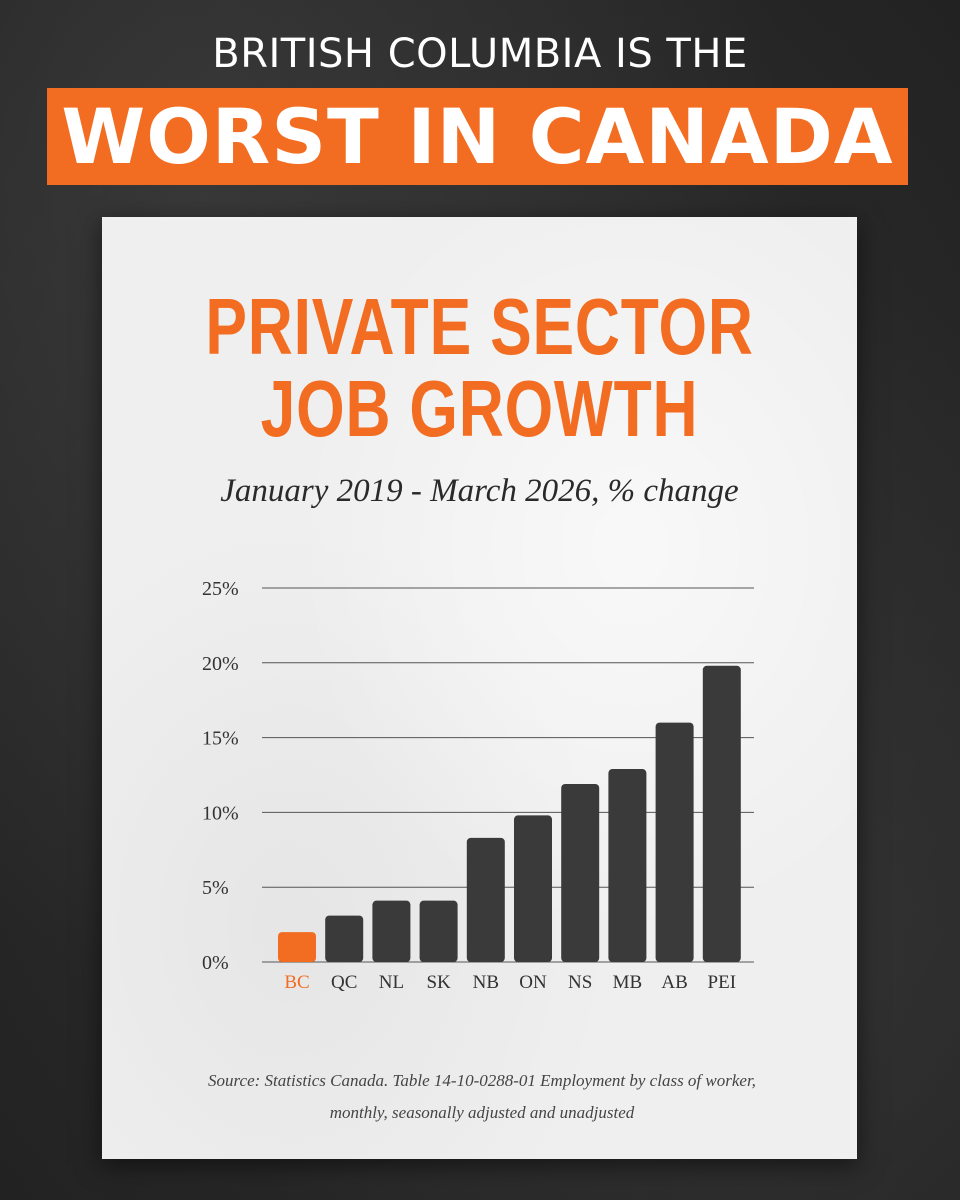  Describe the element at coordinates (580, 872) in the screenshot. I see `bar-ns` at that location.